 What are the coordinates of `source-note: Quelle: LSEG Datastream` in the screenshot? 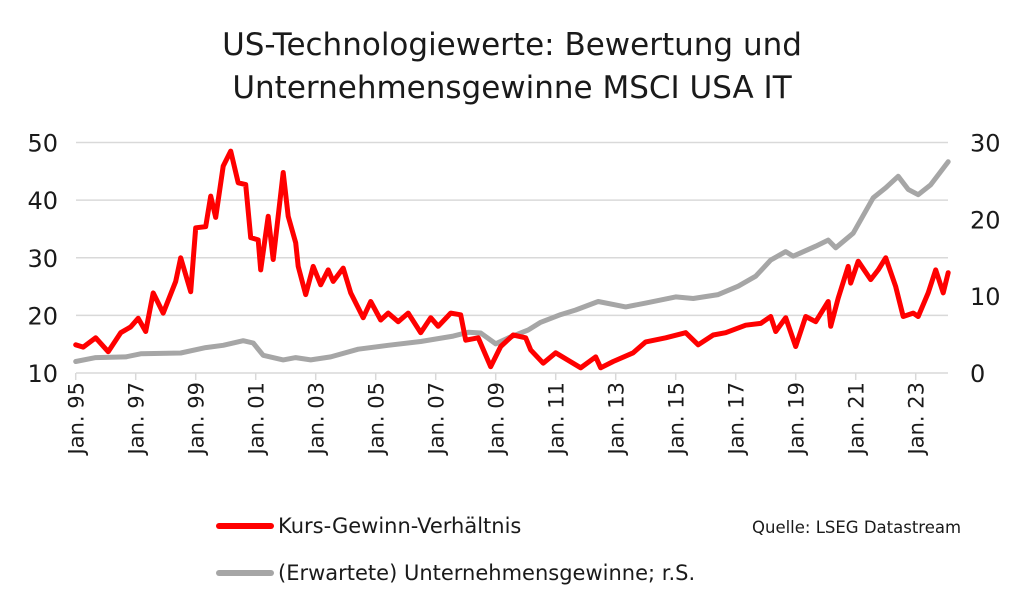 It's located at (857, 527).